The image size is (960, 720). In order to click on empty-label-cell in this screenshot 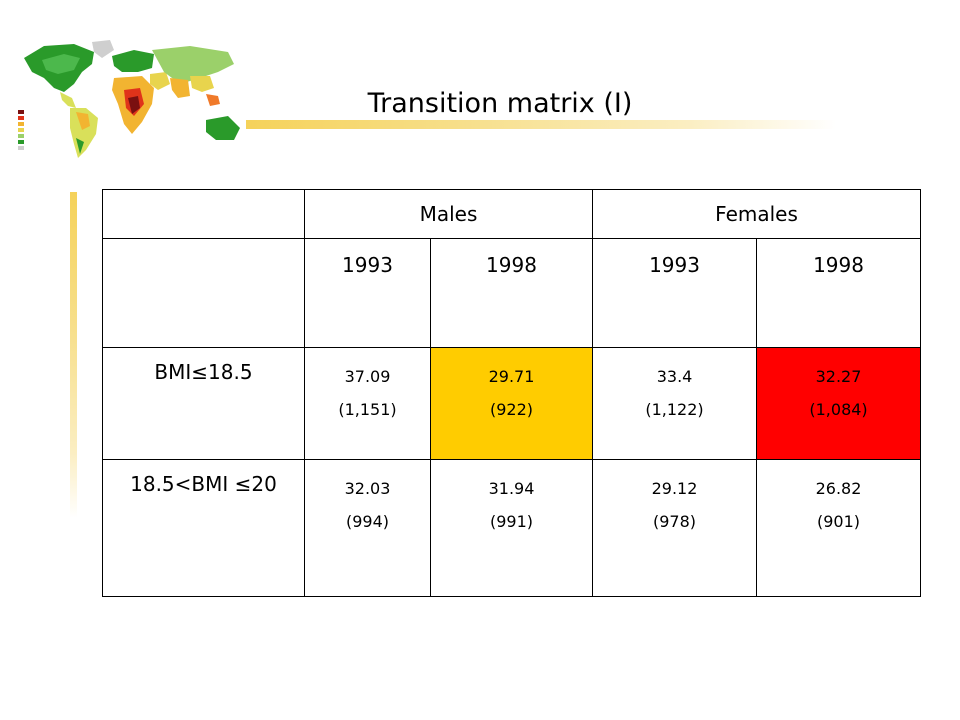, I will do `click(203, 293)`.